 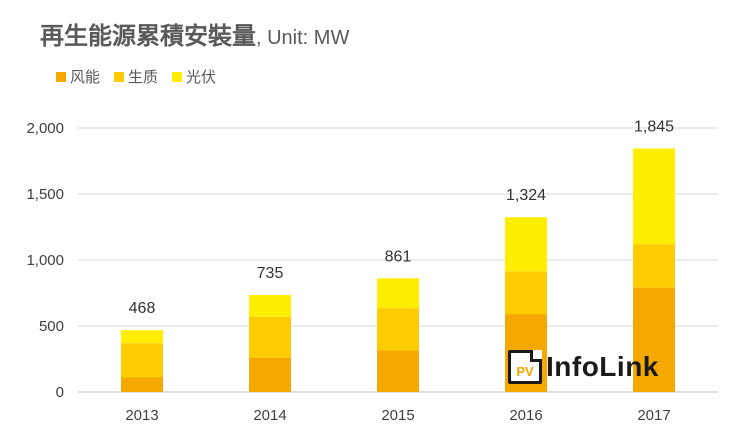 I want to click on total-label: 1,845, so click(x=654, y=126).